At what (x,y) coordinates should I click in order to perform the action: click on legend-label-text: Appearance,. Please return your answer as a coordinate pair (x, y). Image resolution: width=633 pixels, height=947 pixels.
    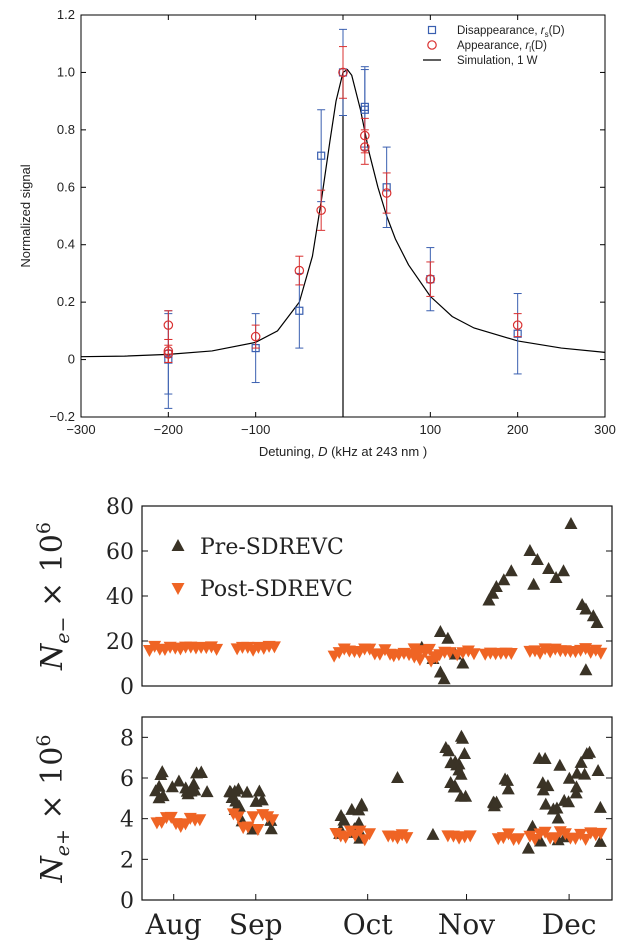
    Looking at the image, I should click on (491, 46).